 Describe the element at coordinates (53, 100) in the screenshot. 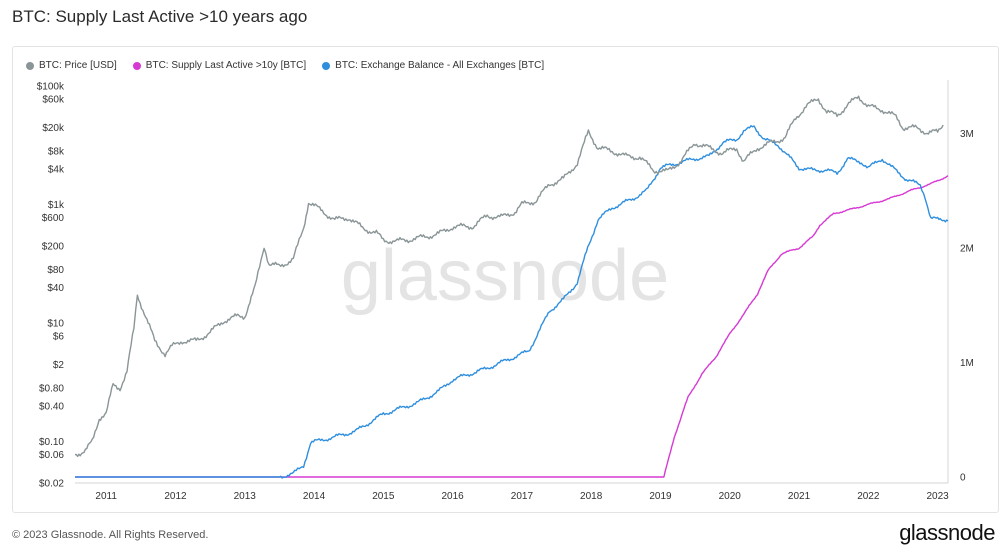

I see `y-left-tick-label: $60k` at that location.